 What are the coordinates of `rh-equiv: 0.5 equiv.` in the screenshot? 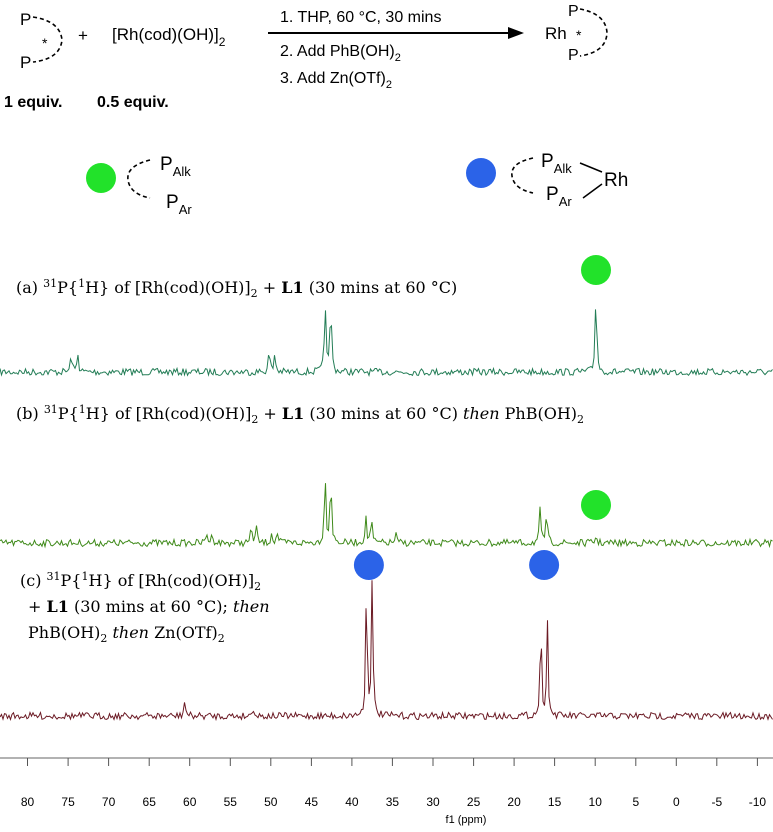 It's located at (133, 102).